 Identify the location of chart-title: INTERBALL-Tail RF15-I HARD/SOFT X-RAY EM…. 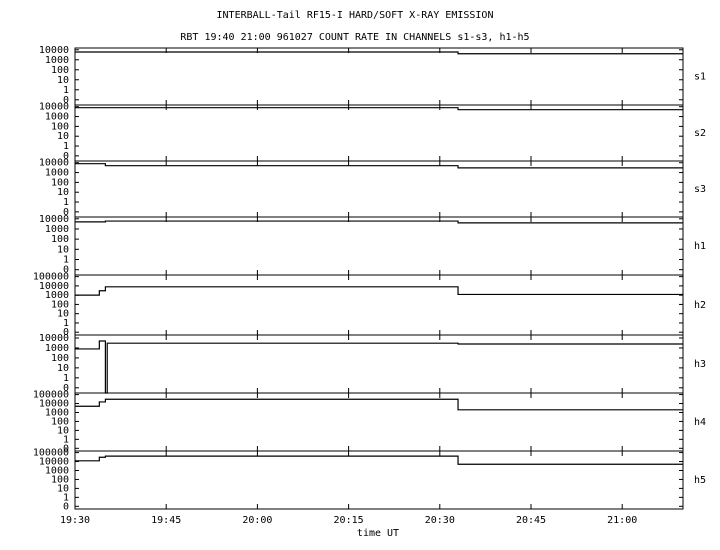
(355, 15).